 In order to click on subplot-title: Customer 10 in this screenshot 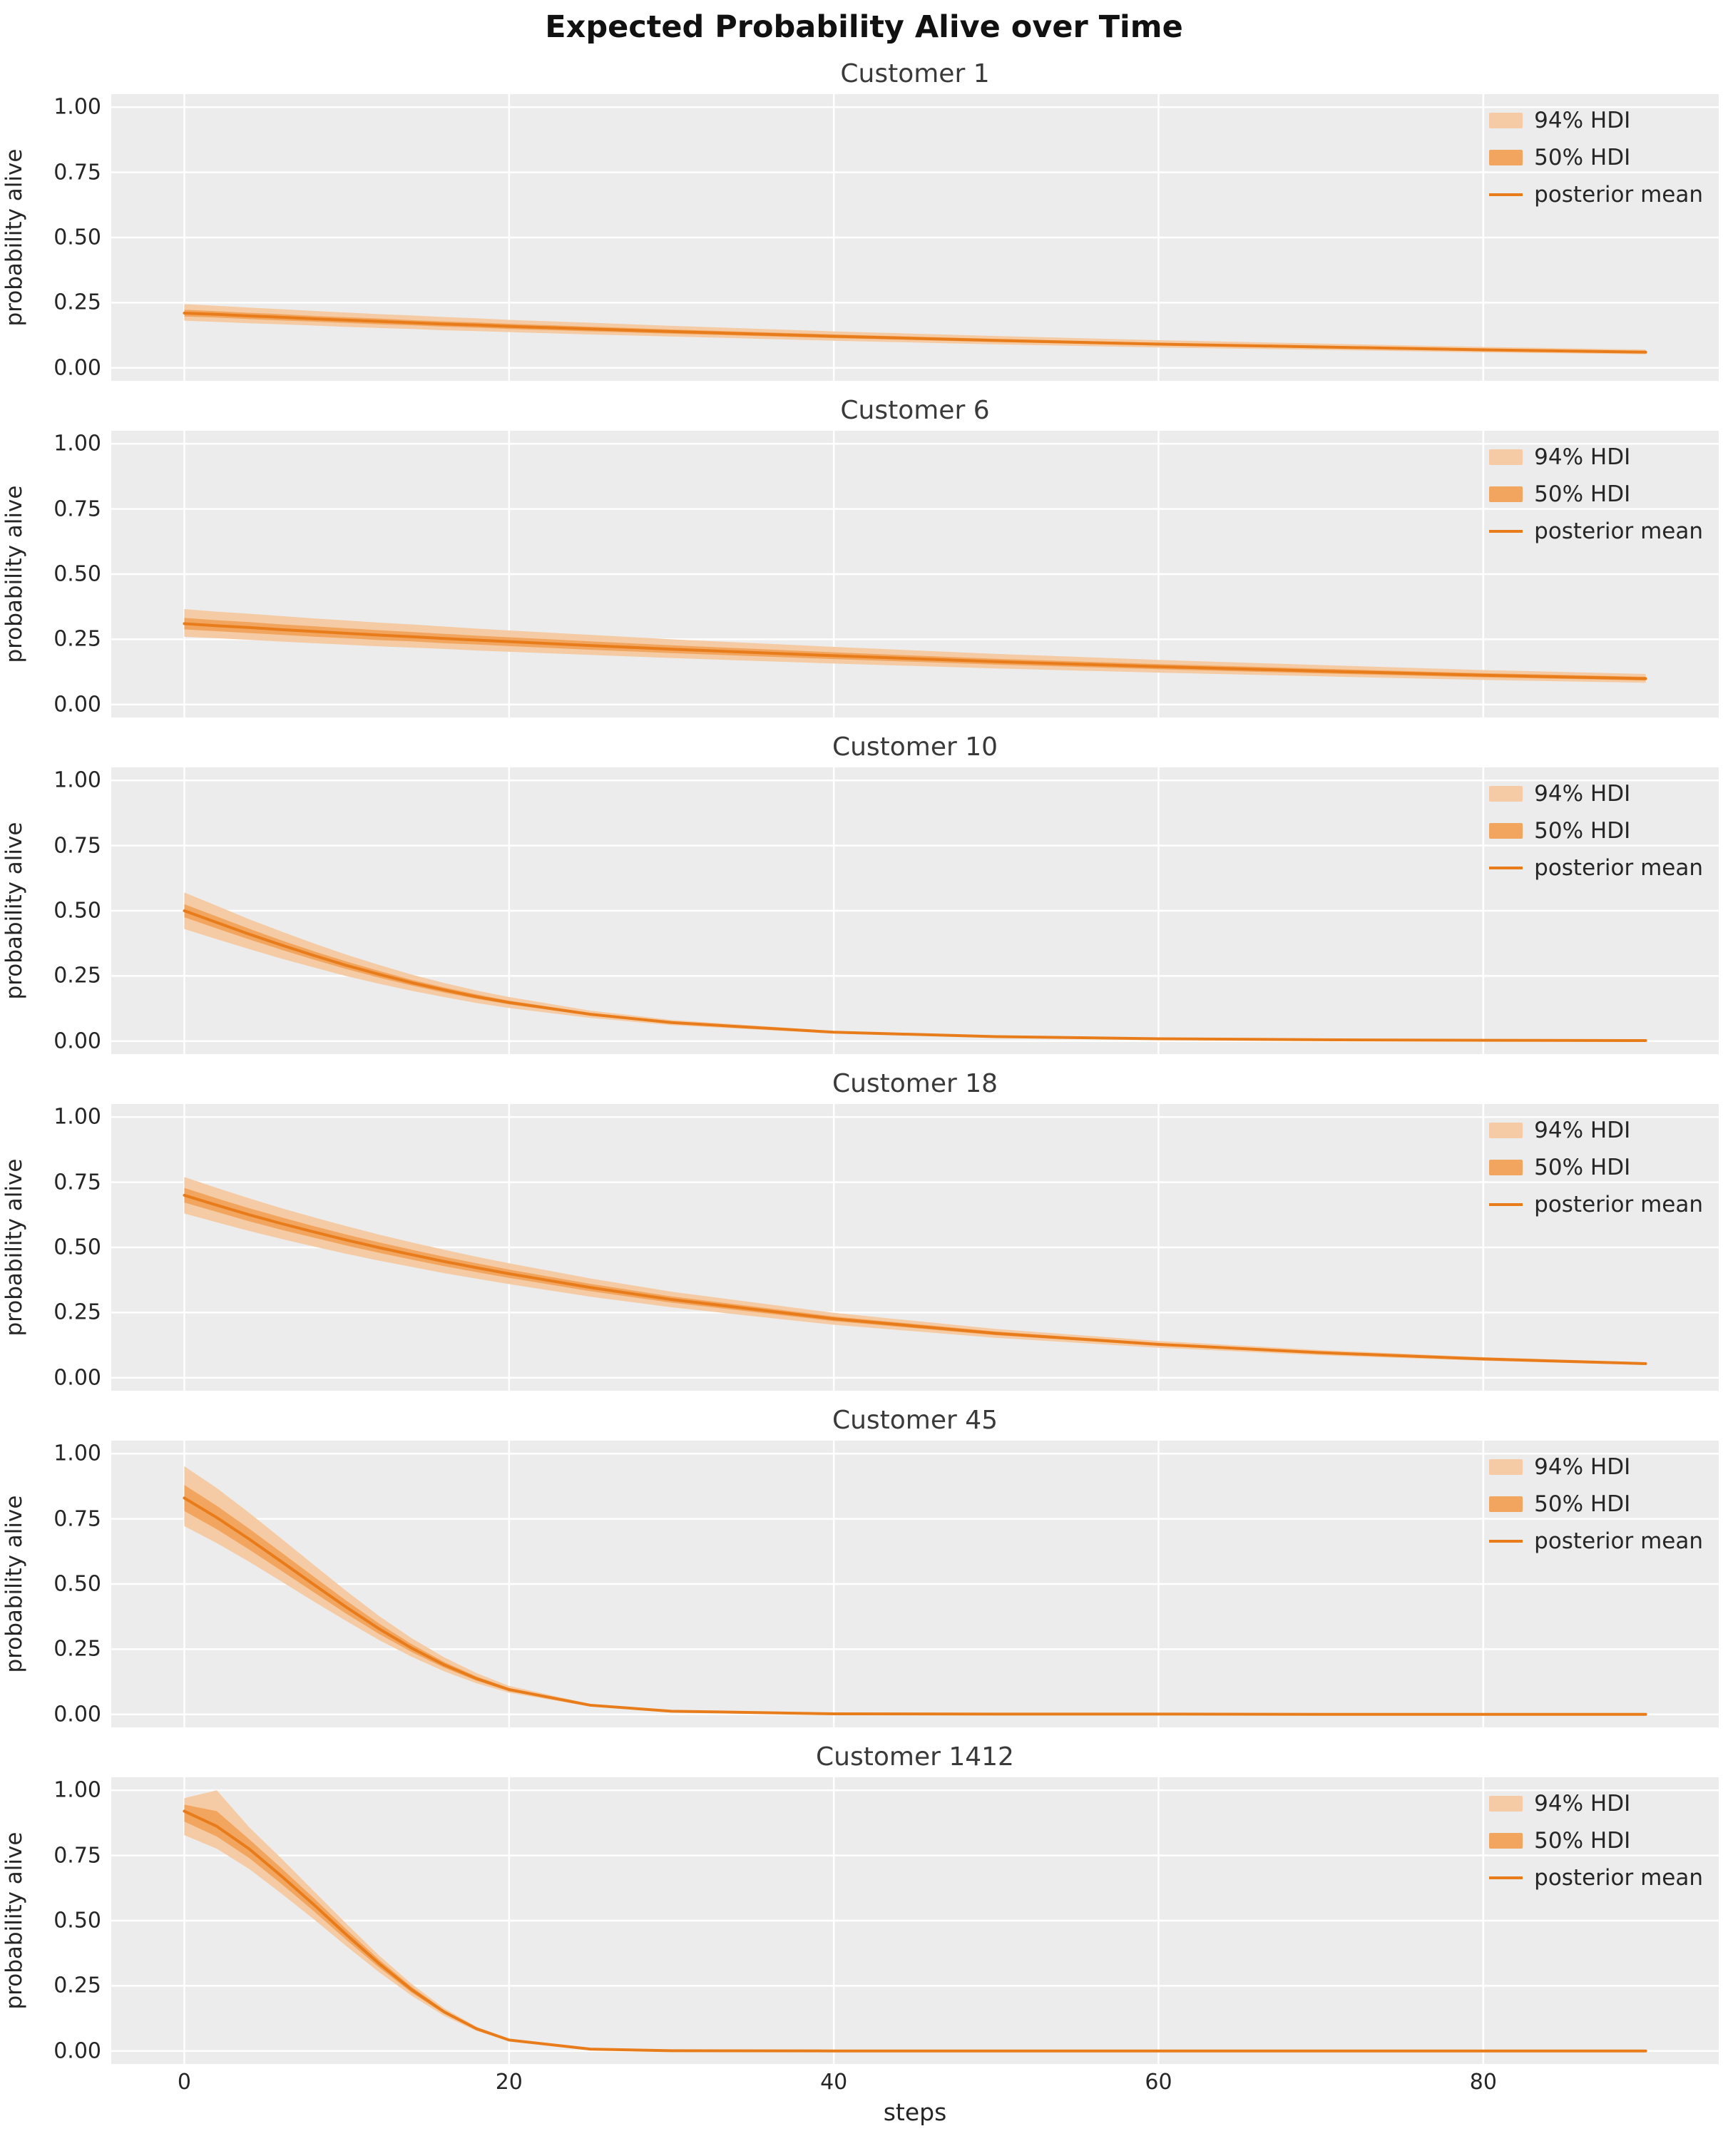, I will do `click(915, 747)`.